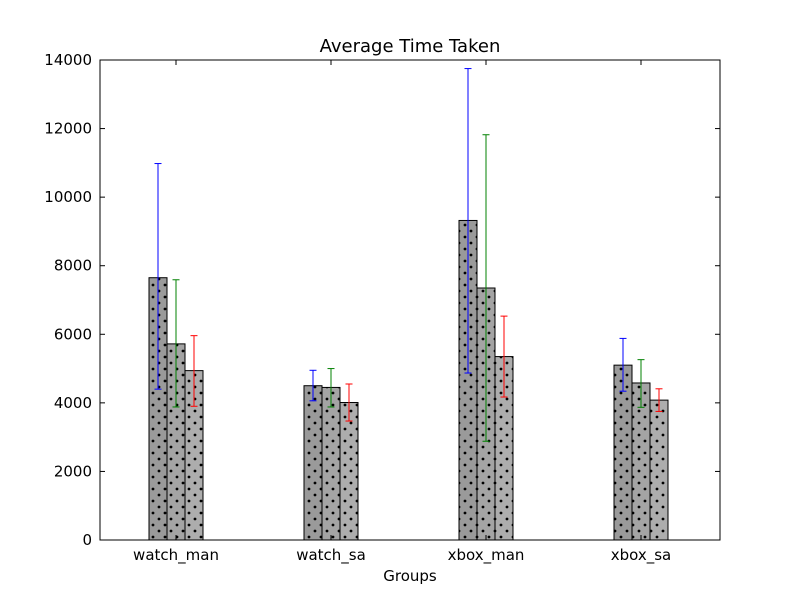 The width and height of the screenshot is (800, 604). I want to click on y-tick-label: 14000, so click(68, 60).